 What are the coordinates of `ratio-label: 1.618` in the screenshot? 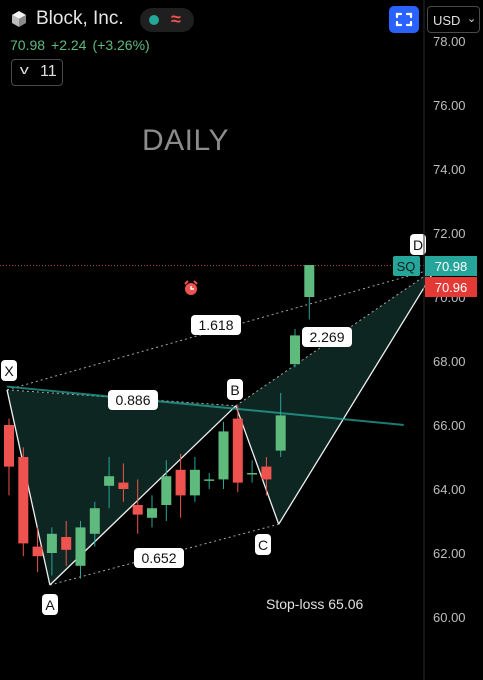 It's located at (215, 325).